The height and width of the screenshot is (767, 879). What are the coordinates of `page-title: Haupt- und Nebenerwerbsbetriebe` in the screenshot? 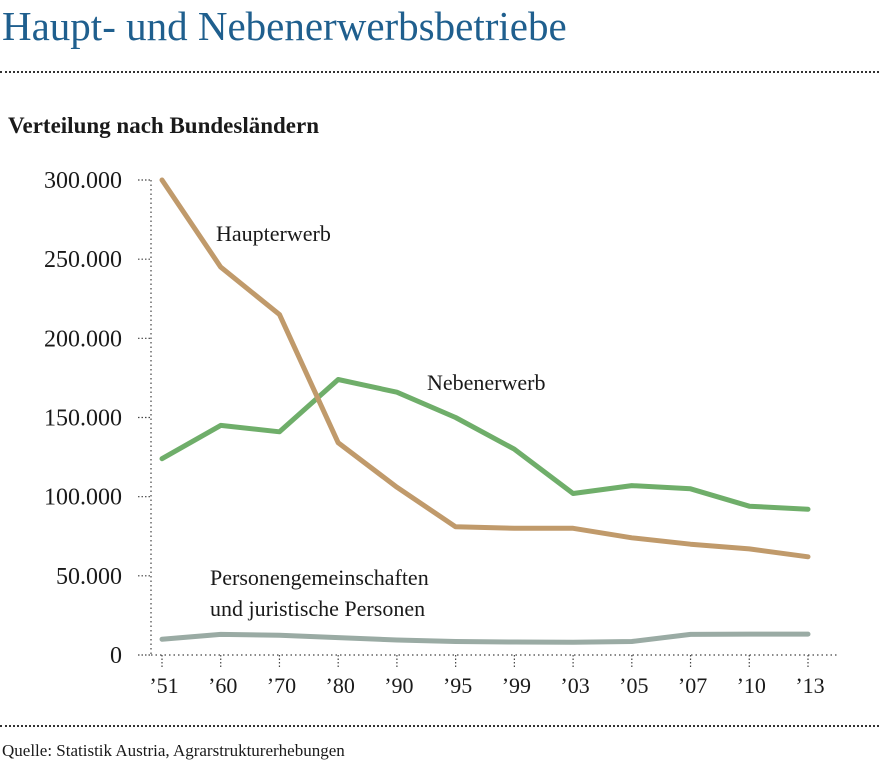 It's located at (284, 26).